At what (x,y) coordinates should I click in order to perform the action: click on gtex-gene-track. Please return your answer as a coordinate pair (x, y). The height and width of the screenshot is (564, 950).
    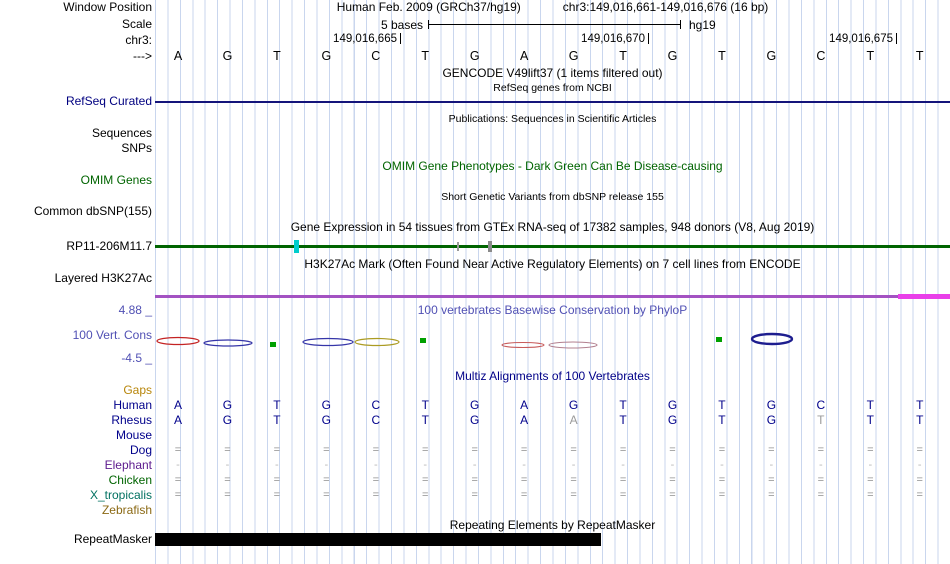
    Looking at the image, I should click on (552, 246).